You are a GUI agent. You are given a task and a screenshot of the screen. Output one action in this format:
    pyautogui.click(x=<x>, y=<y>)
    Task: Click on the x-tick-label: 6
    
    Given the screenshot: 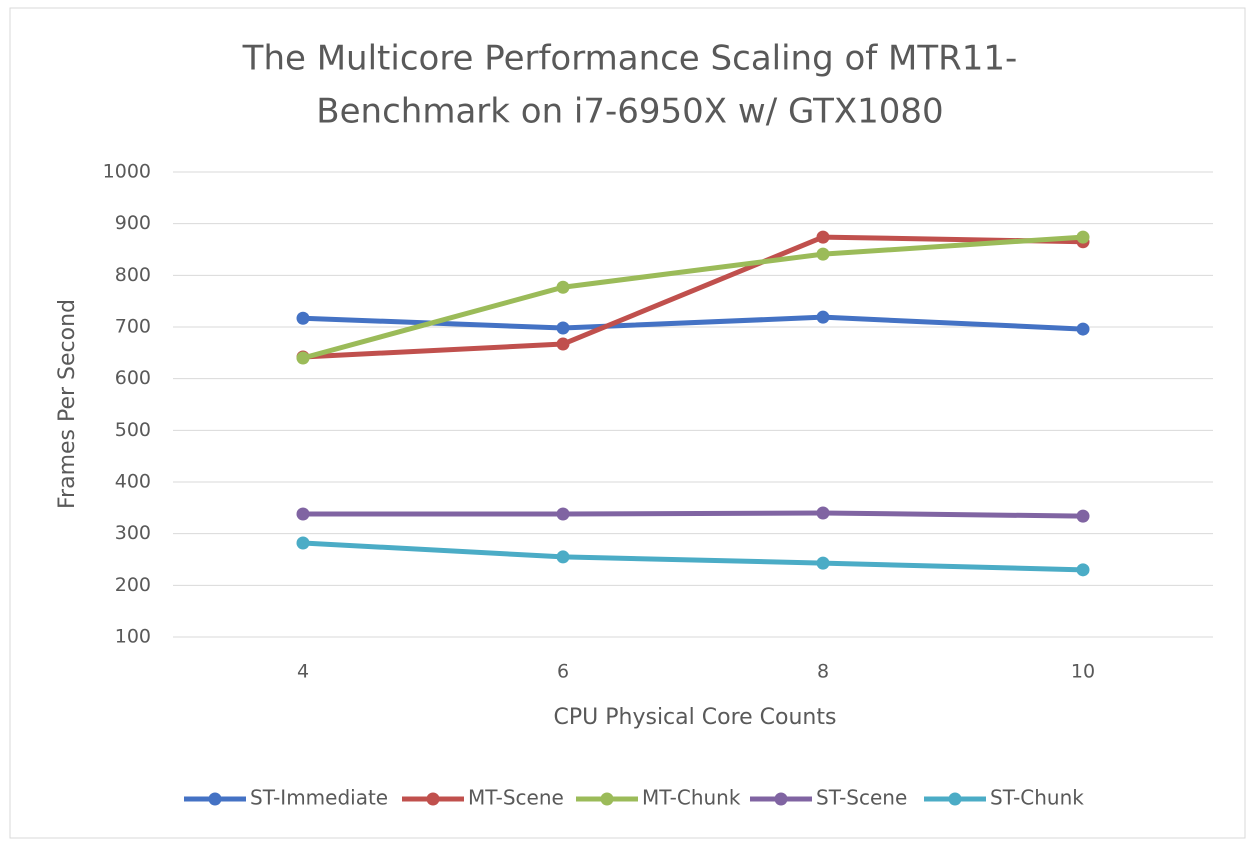 What is the action you would take?
    pyautogui.click(x=563, y=672)
    